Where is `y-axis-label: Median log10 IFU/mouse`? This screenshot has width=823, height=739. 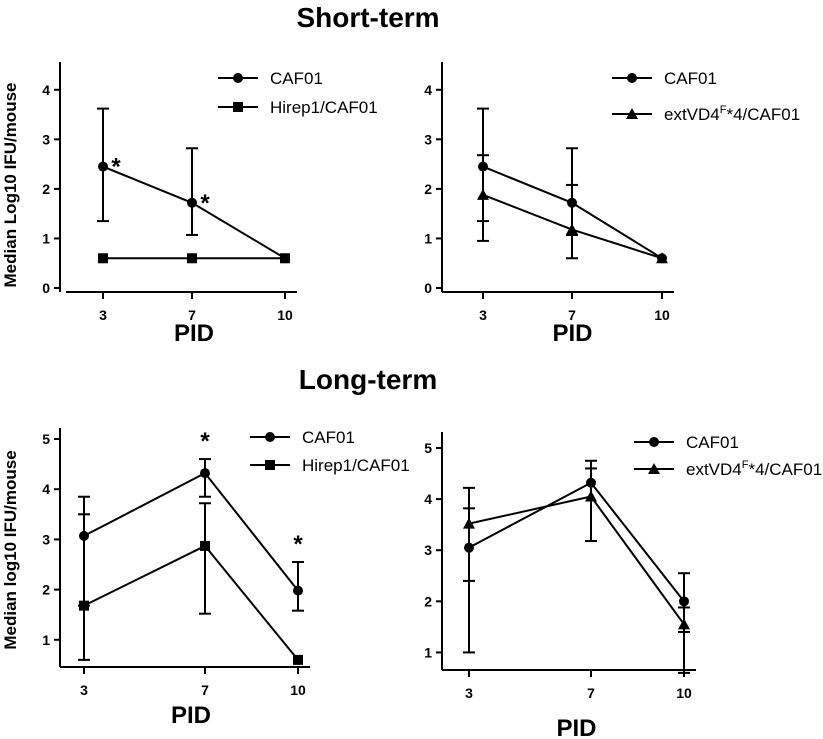
y-axis-label: Median log10 IFU/mouse is located at coordinates (10, 549).